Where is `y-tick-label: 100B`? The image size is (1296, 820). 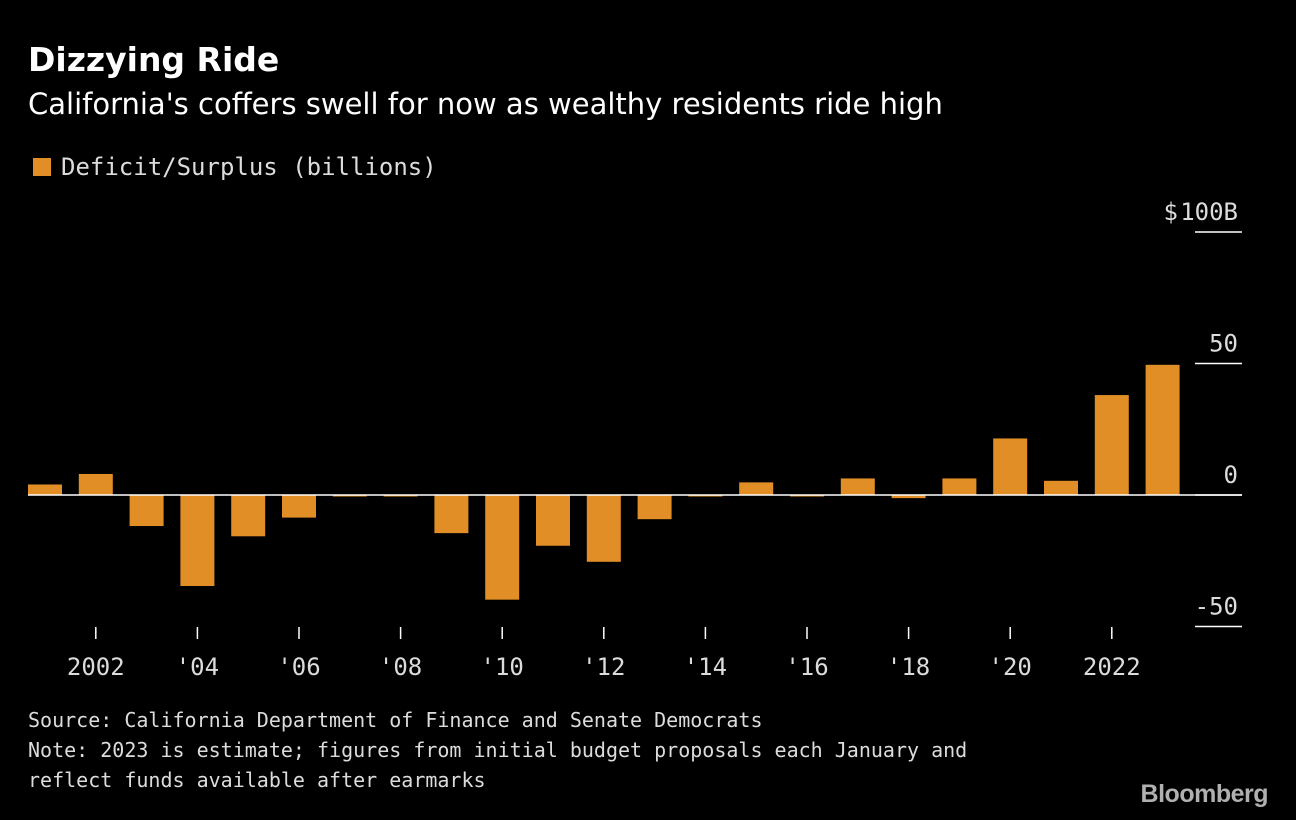
y-tick-label: 100B is located at coordinates (1209, 212).